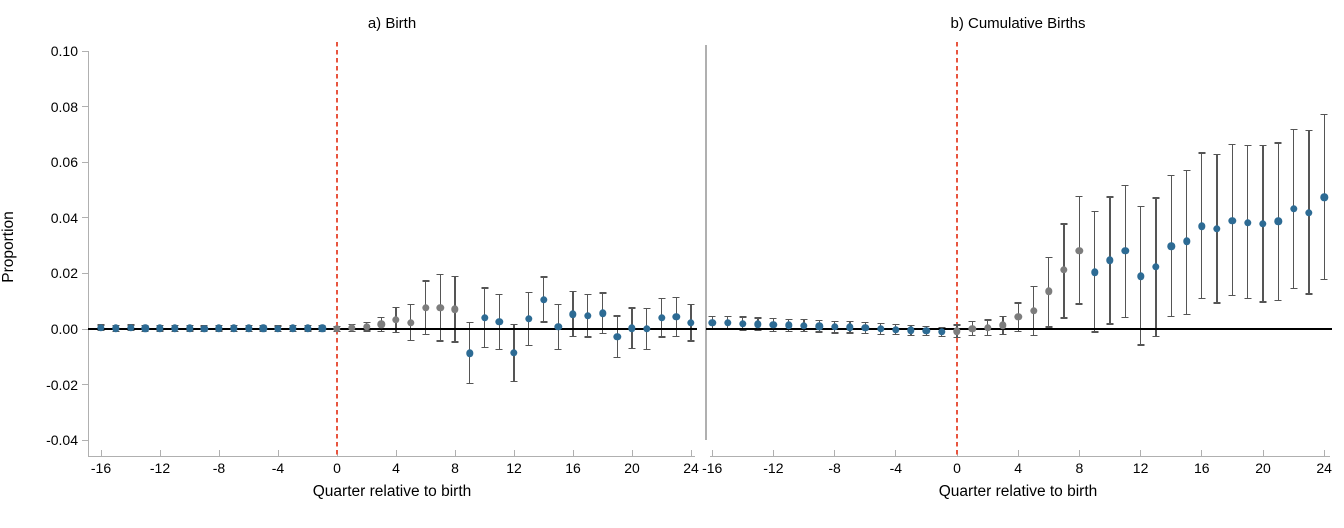  What do you see at coordinates (957, 248) in the screenshot?
I see `event-time-line` at bounding box center [957, 248].